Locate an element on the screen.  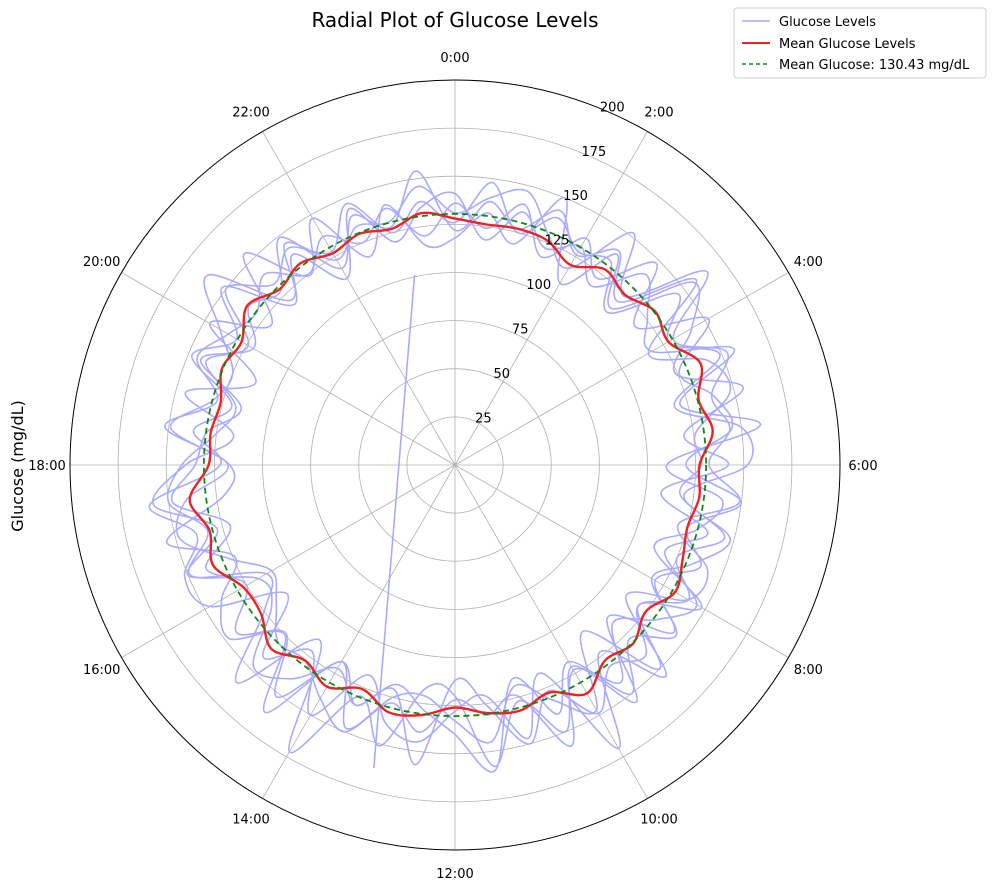
theta-tick-label: 4:00 is located at coordinates (808, 262).